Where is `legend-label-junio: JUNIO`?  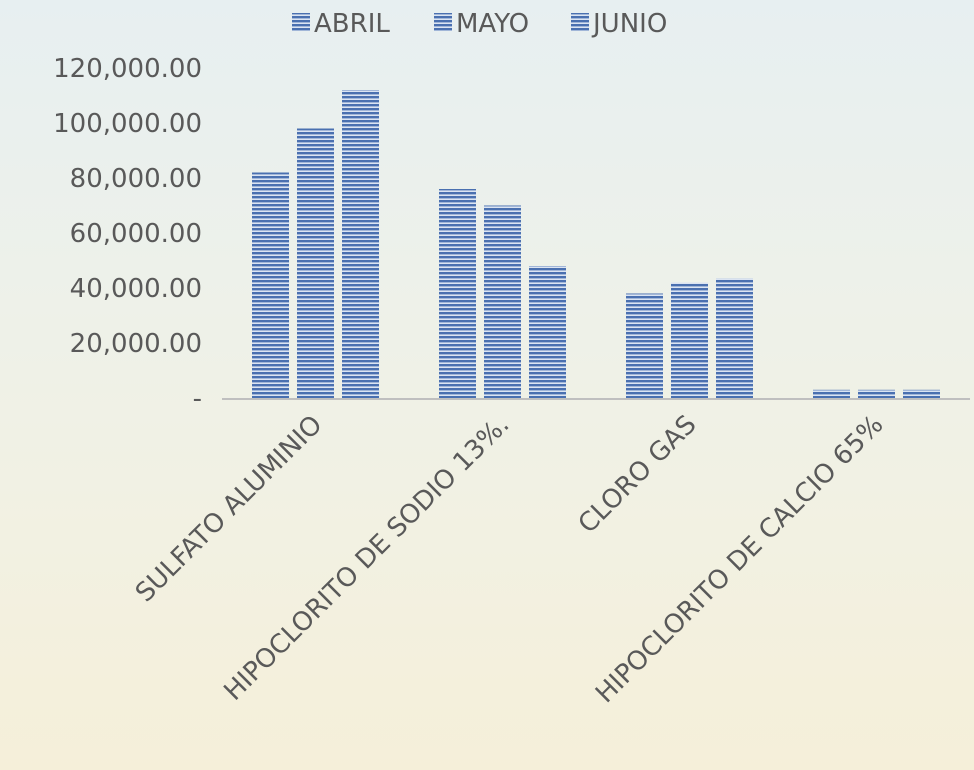 legend-label-junio: JUNIO is located at coordinates (629, 24).